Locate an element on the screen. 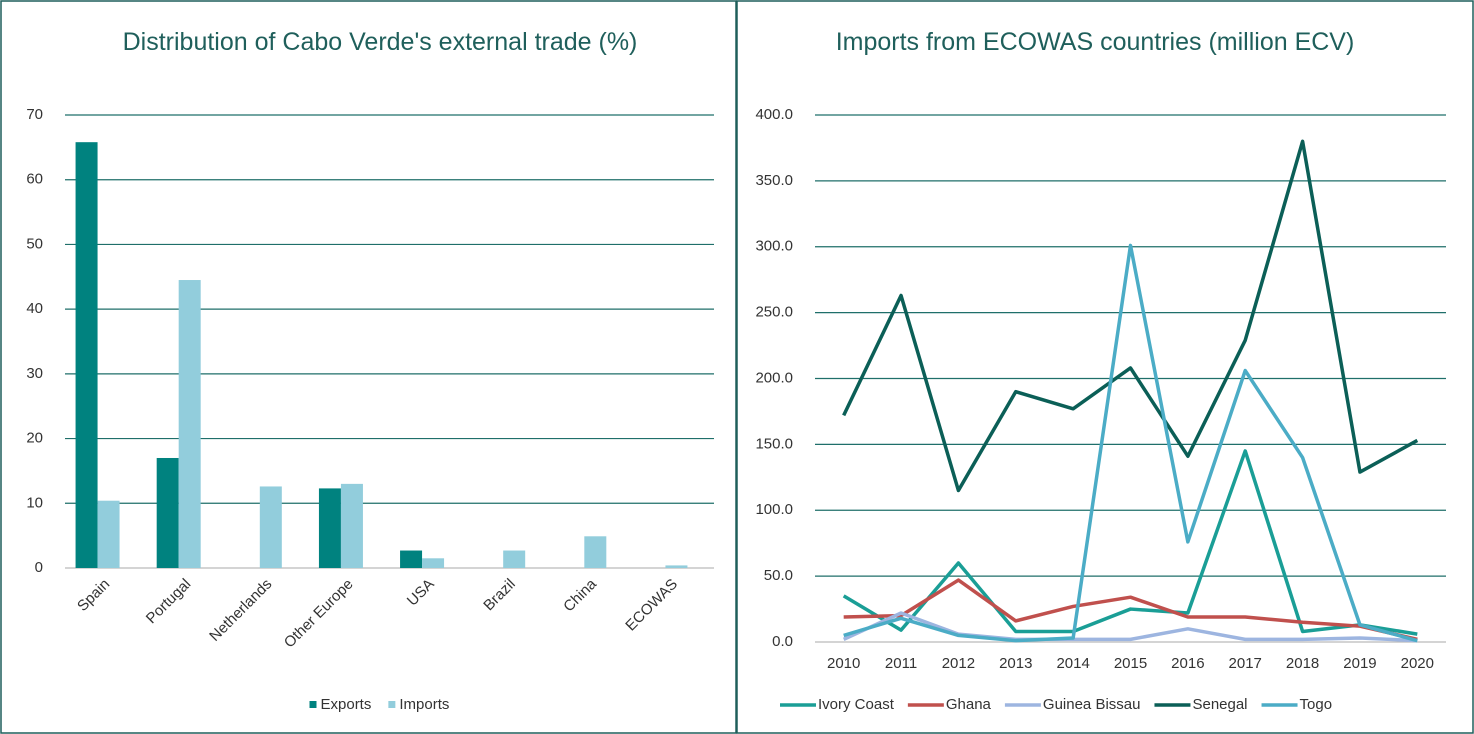 This screenshot has width=1474, height=734. y-tick-label: 60 is located at coordinates (34, 179).